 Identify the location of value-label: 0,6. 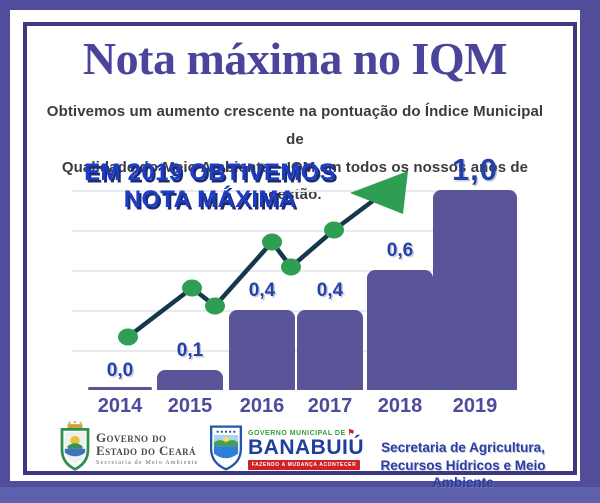
(400, 250).